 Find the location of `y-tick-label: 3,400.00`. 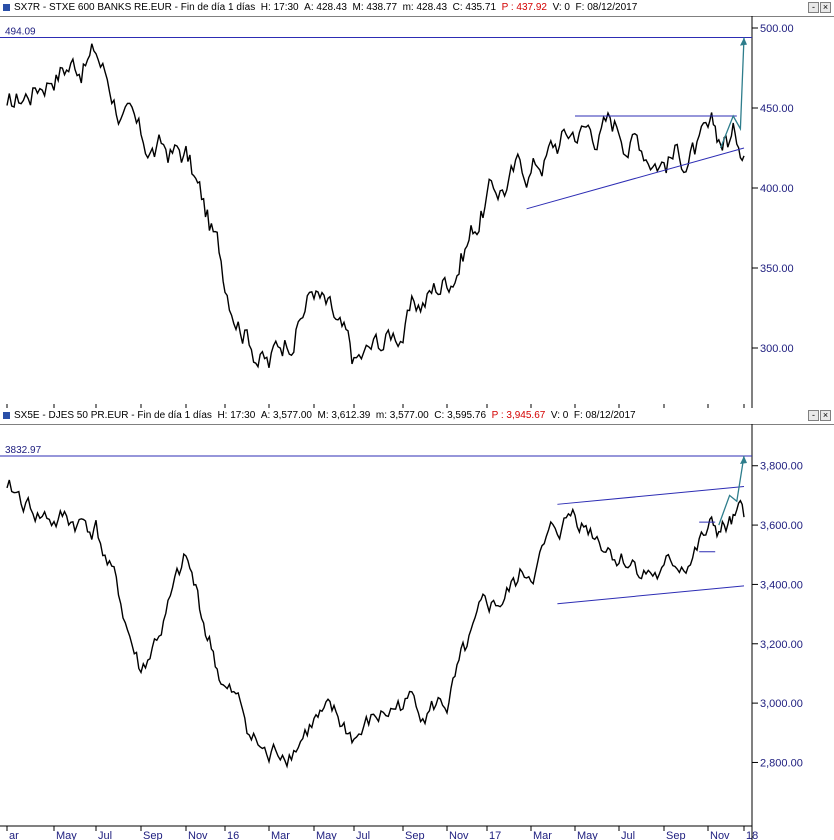

y-tick-label: 3,400.00 is located at coordinates (781, 585).